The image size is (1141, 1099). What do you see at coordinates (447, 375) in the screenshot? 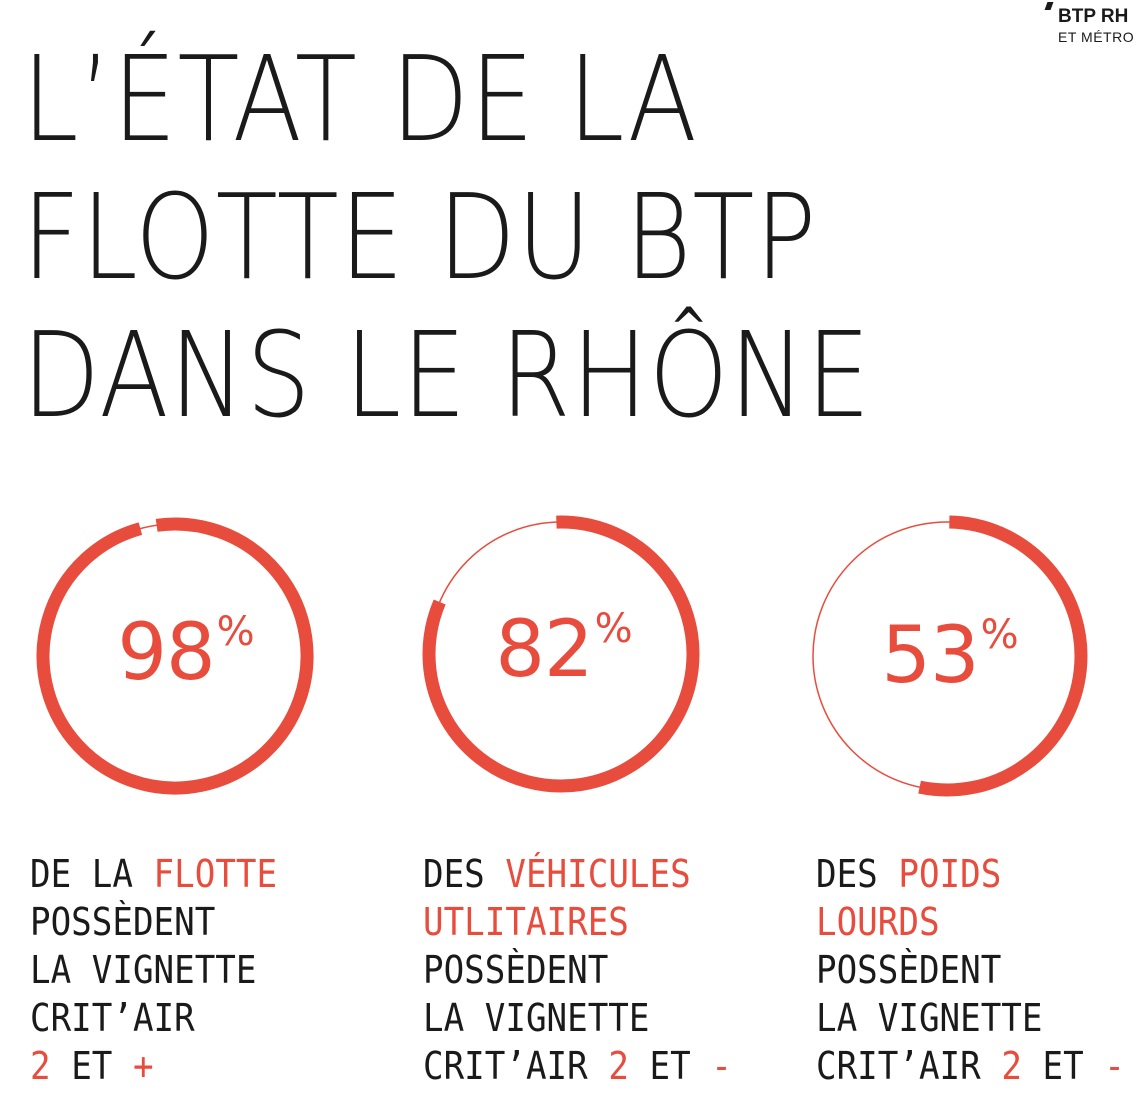
I see `title-line-3: DANS LE RHÔNE` at bounding box center [447, 375].